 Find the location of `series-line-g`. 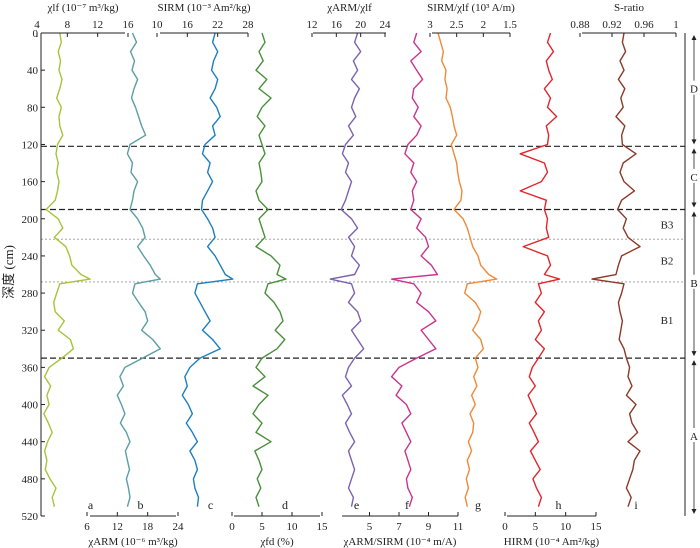

series-line-g is located at coordinates (467, 269).